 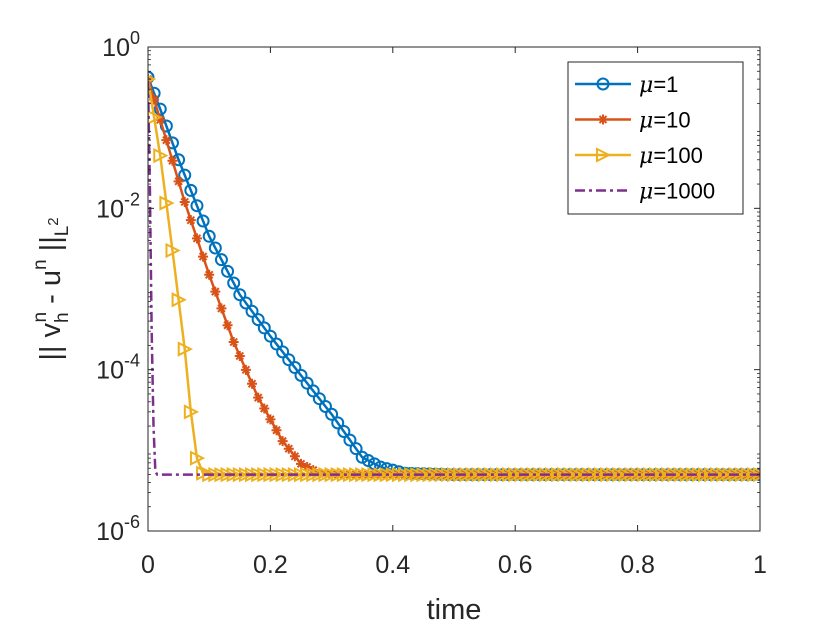 What do you see at coordinates (665, 121) in the screenshot?
I see `legend-label: μ=10` at bounding box center [665, 121].